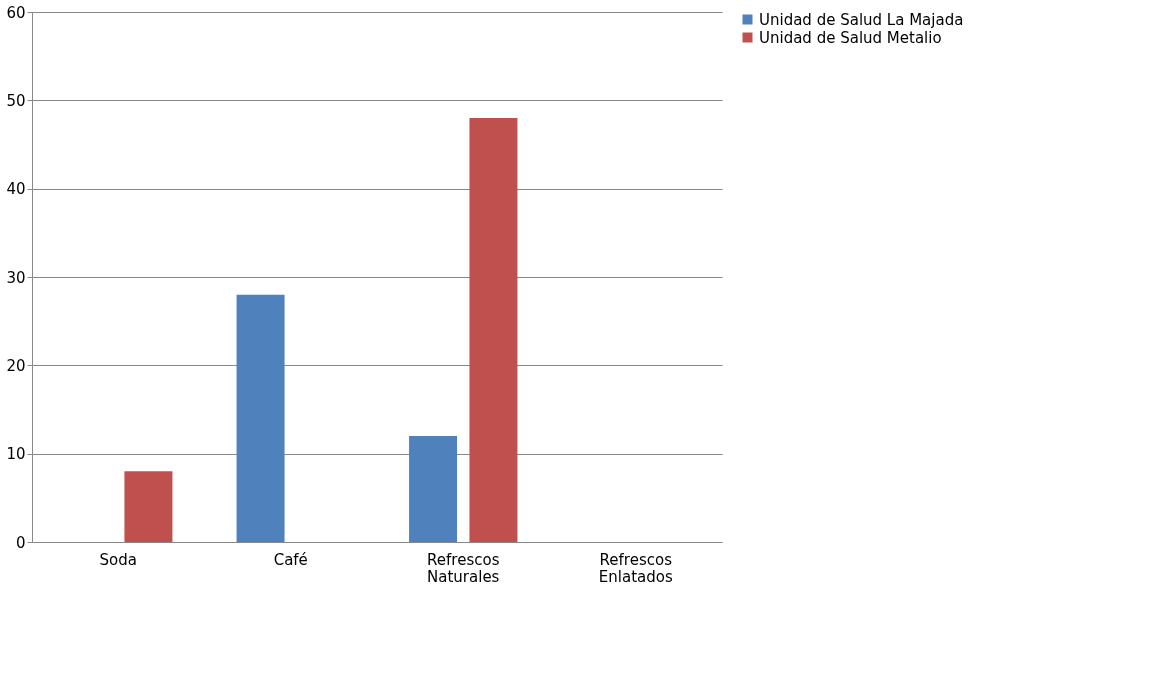 This screenshot has width=1156, height=681. Describe the element at coordinates (16, 189) in the screenshot. I see `y-tick-label: 40` at that location.